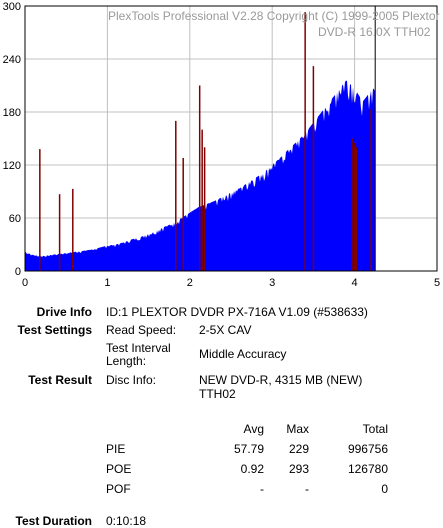 This screenshot has width=443, height=528. What do you see at coordinates (253, 429) in the screenshot?
I see `stats-header-avg: Avg` at bounding box center [253, 429].